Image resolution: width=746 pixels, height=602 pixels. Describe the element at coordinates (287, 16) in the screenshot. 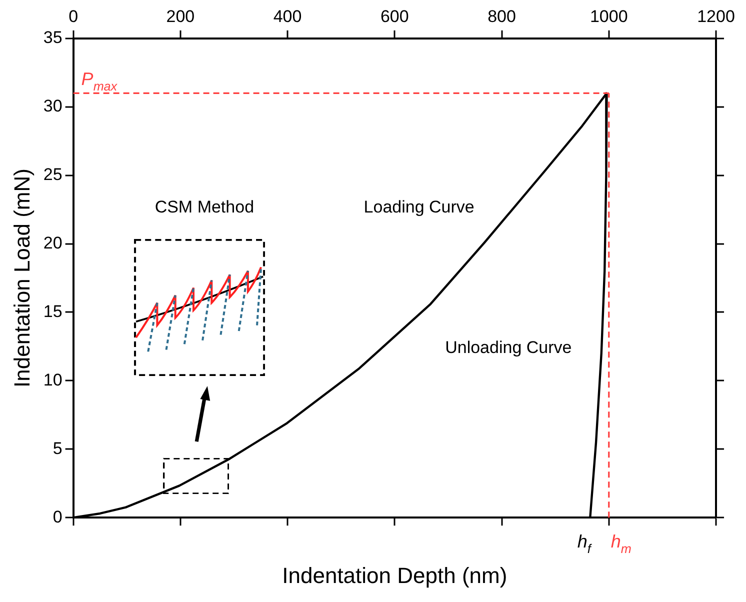

I see `x-tick-label: 400` at that location.